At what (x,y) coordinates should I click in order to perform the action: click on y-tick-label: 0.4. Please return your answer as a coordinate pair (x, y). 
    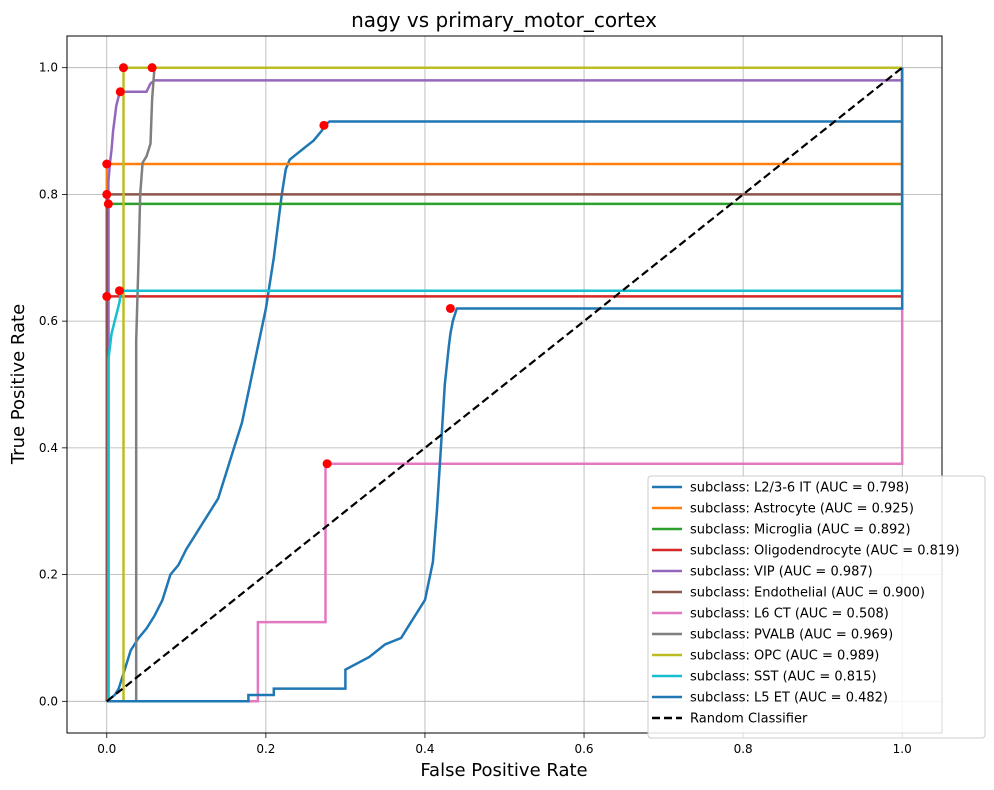
    Looking at the image, I should click on (48, 448).